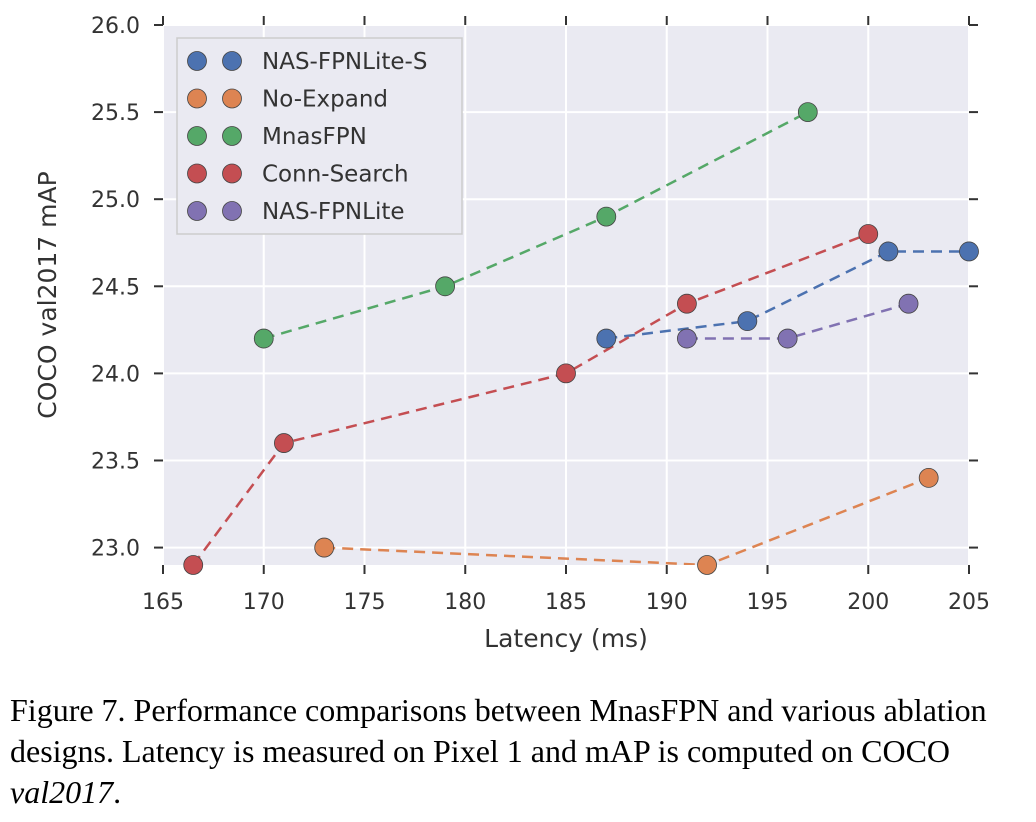 The height and width of the screenshot is (822, 1036). Describe the element at coordinates (115, 374) in the screenshot. I see `y-tick-label: 24.0` at that location.